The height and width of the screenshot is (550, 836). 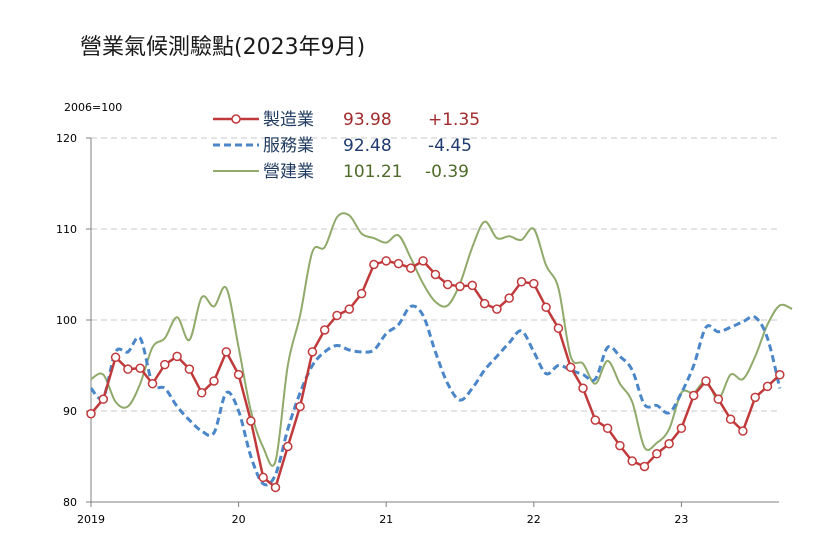 What do you see at coordinates (454, 120) in the screenshot?
I see `legend-series-change: +1.35` at bounding box center [454, 120].